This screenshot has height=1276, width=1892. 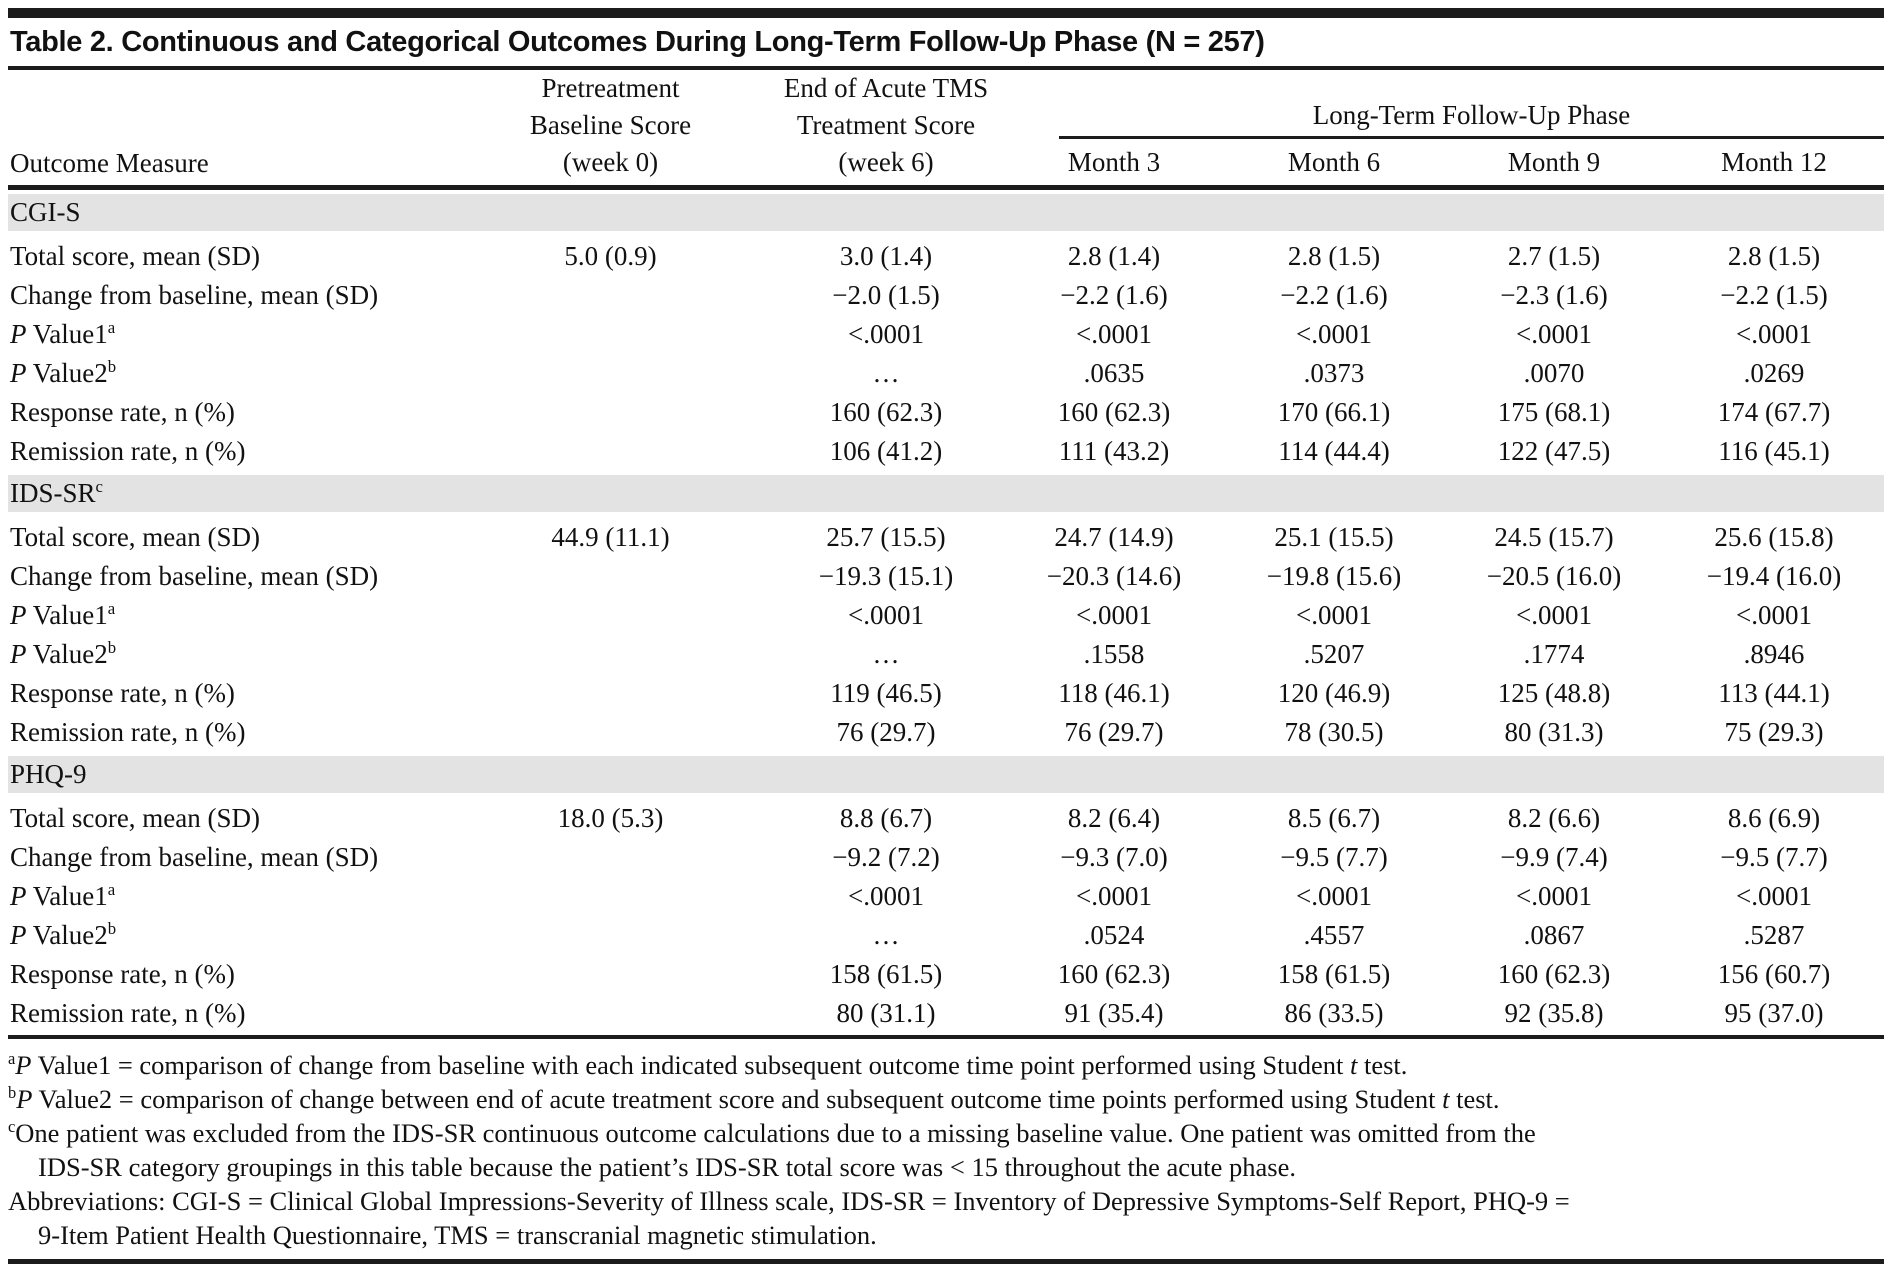 I want to click on cell-value: .8946, so click(x=1774, y=654).